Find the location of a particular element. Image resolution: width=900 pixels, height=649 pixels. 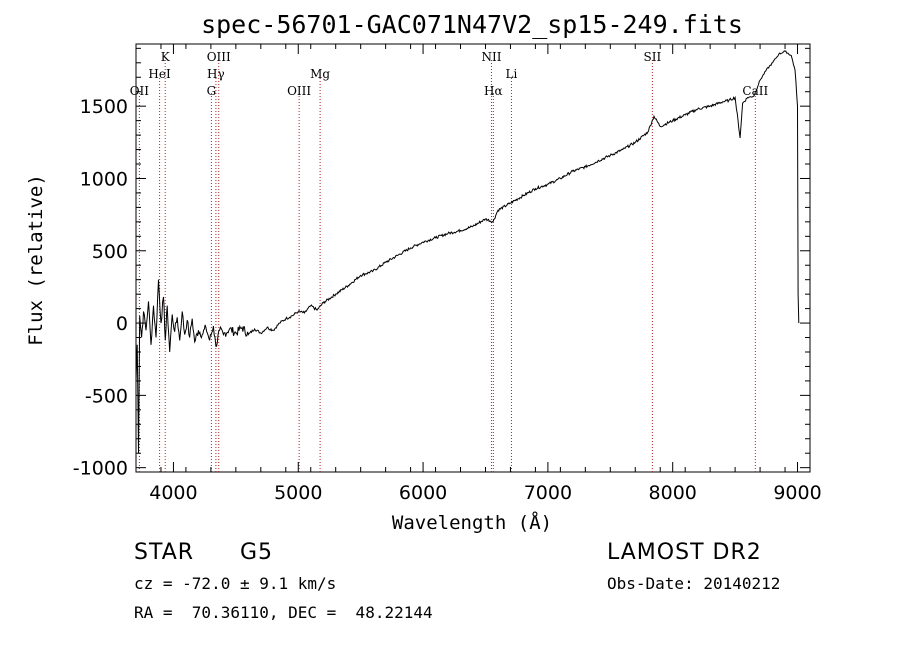

x-tick-label: 7000 is located at coordinates (548, 493).